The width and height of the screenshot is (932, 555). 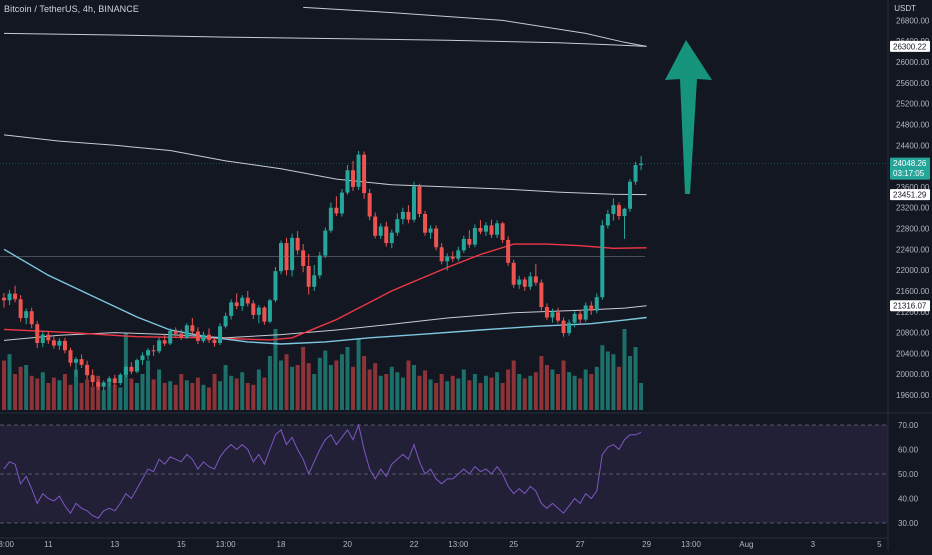 I want to click on price-tick-label: 22000.00, so click(x=913, y=270).